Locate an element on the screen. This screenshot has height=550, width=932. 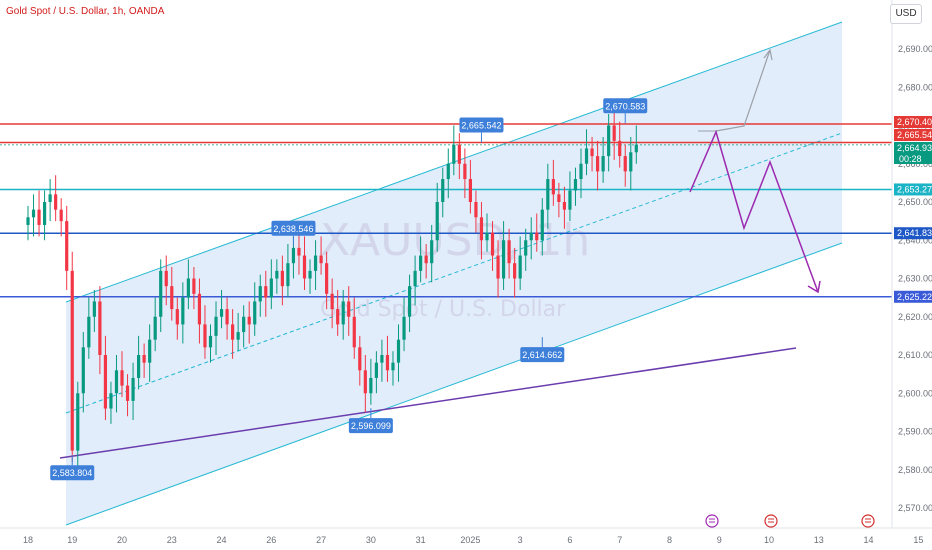
x-tick-label: 15 is located at coordinates (918, 540).